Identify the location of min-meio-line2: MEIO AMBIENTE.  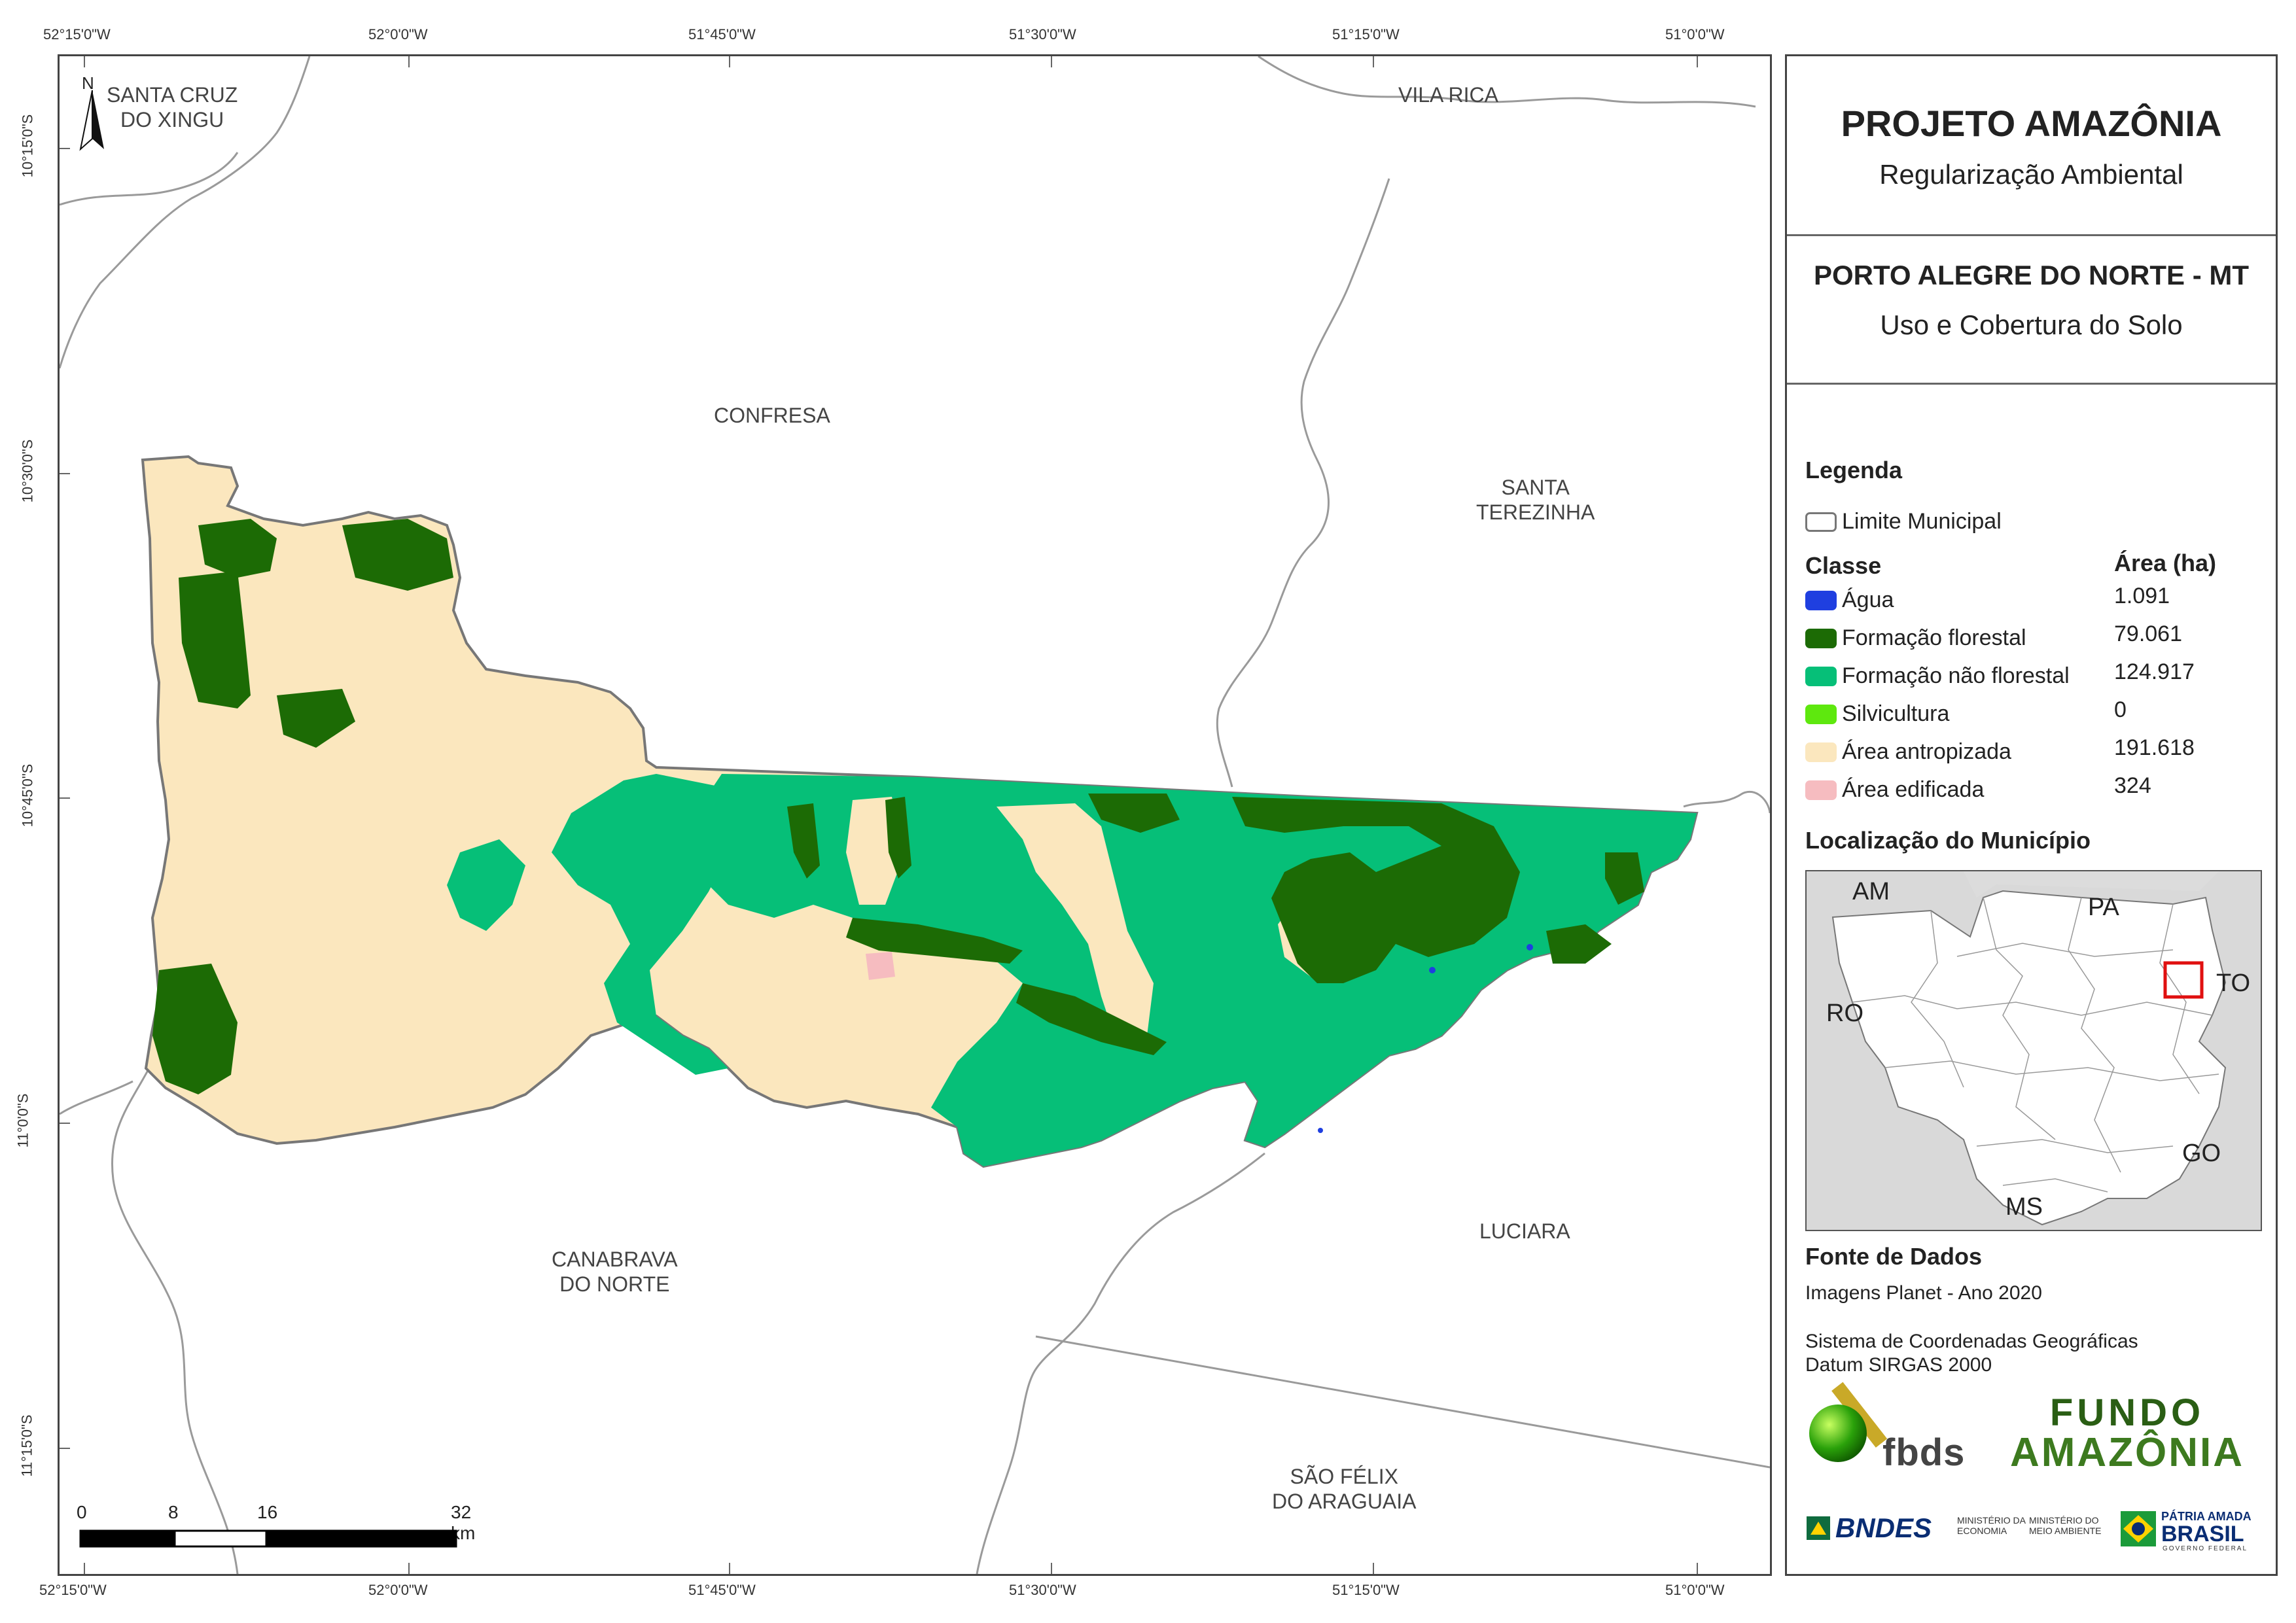
(2065, 1531).